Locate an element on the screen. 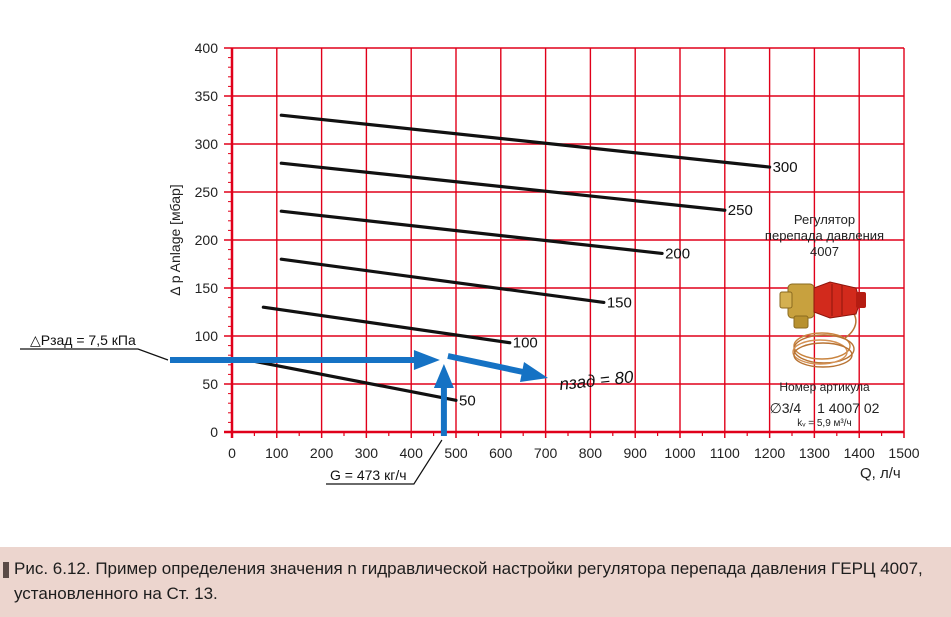  dp-set-label: △Рзад = 7,5 кПа is located at coordinates (83, 340).